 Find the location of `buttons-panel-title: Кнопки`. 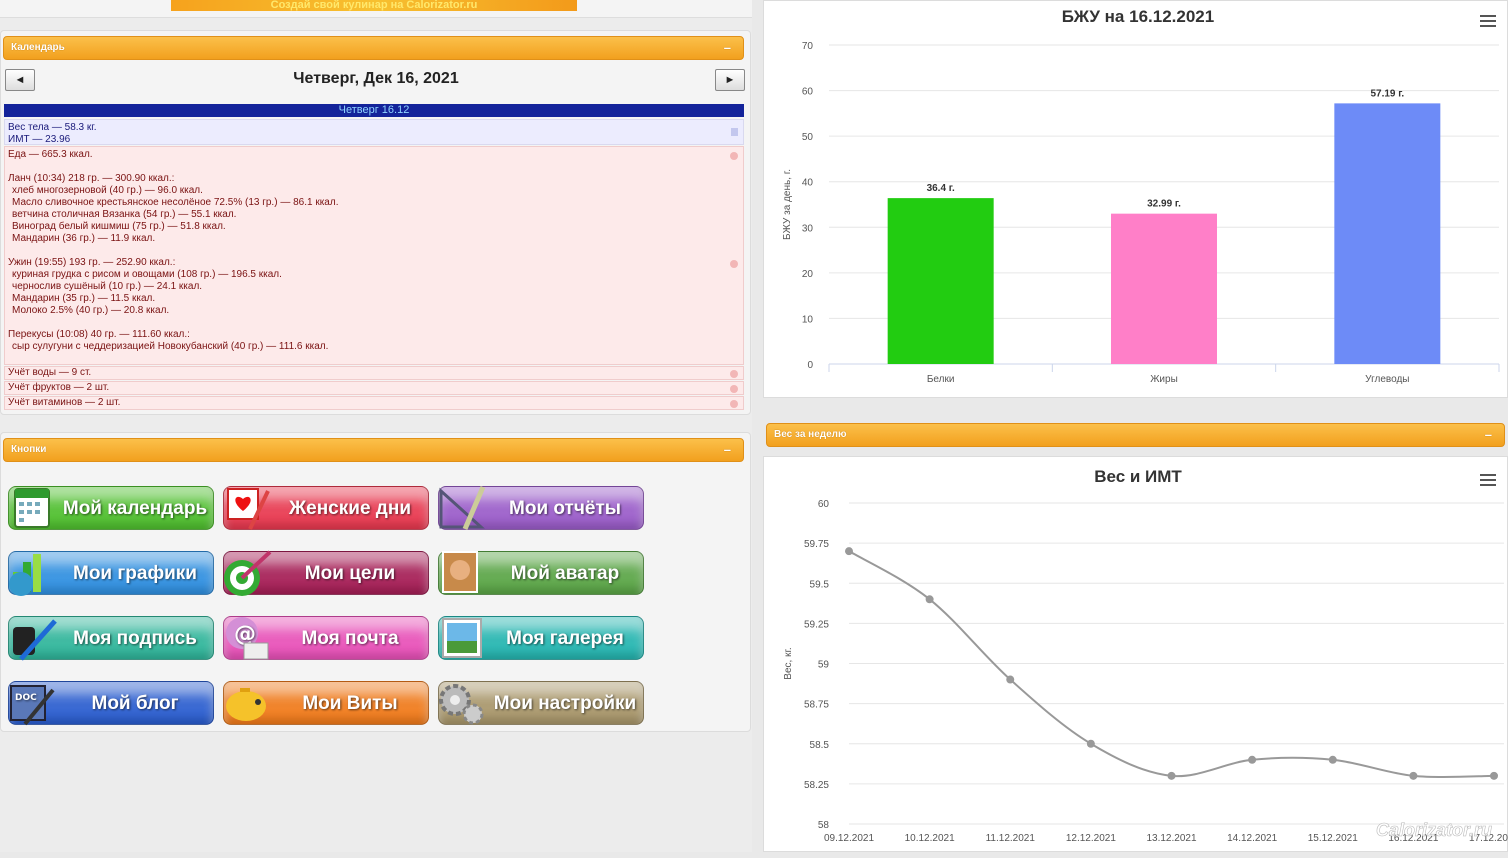

buttons-panel-title: Кнопки is located at coordinates (29, 449).